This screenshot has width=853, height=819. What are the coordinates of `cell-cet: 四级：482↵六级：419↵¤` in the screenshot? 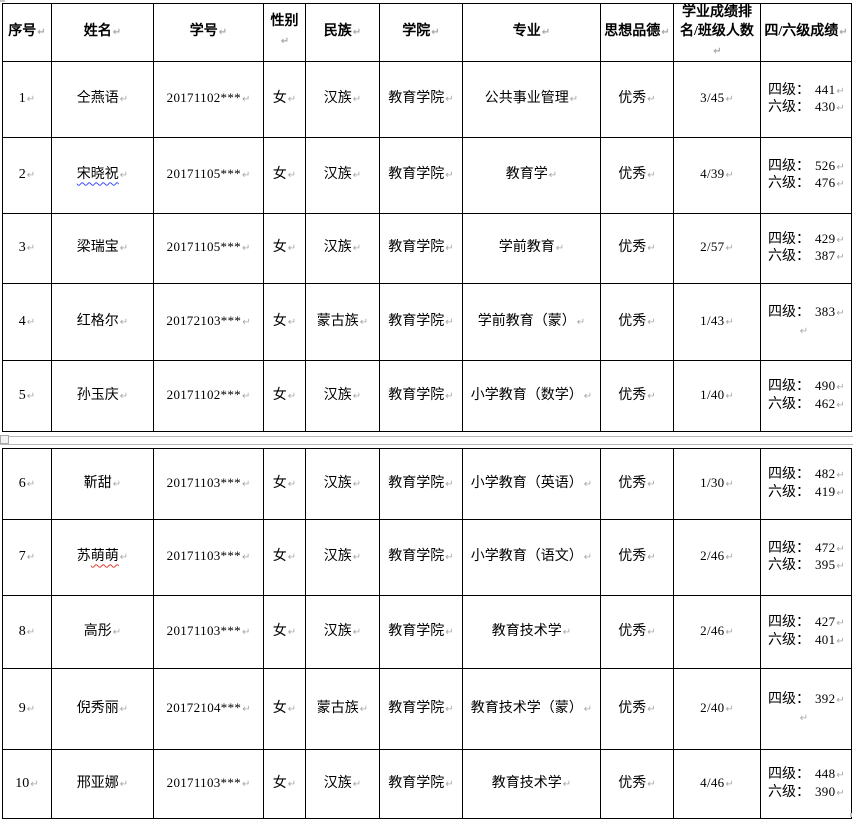 It's located at (806, 483).